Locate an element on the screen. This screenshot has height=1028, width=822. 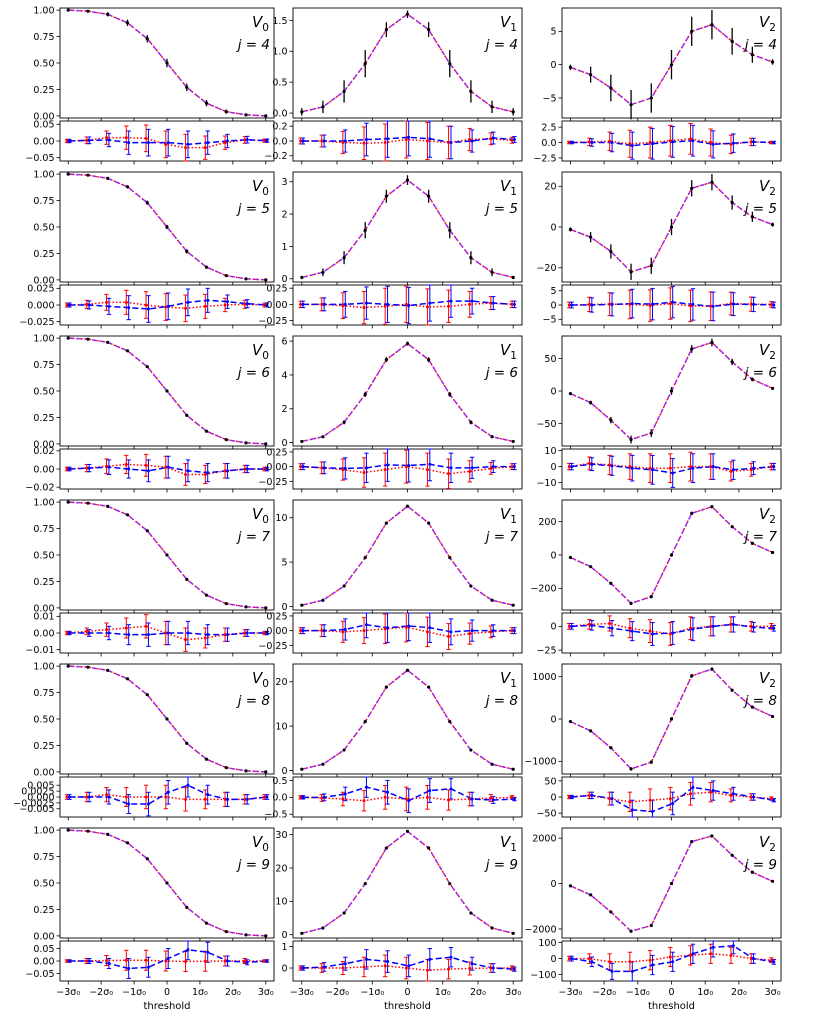
residual-axis-ytick-label: 0.5 is located at coordinates (279, 781).